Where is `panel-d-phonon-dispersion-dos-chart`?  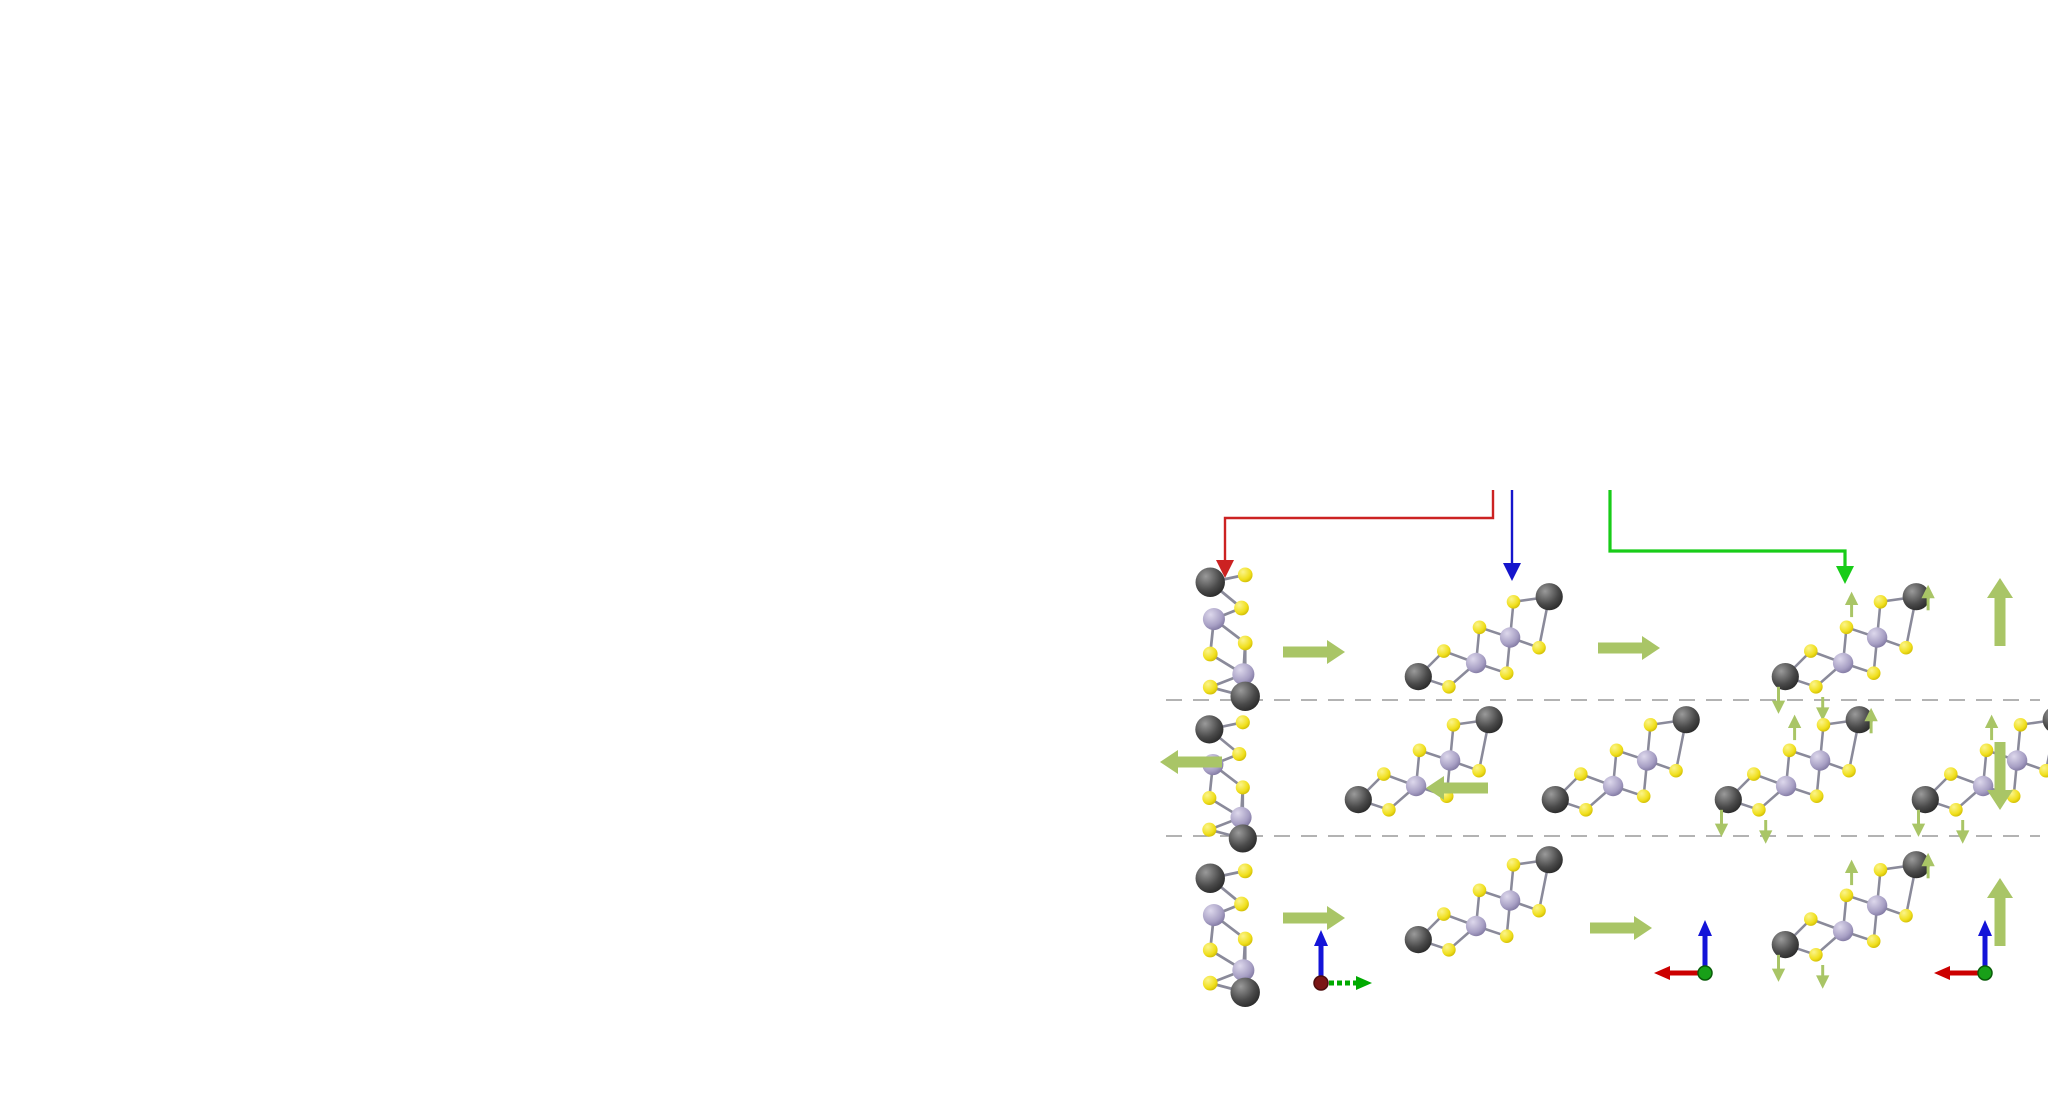 panel-d-phonon-dispersion-dos-chart is located at coordinates (895, 821).